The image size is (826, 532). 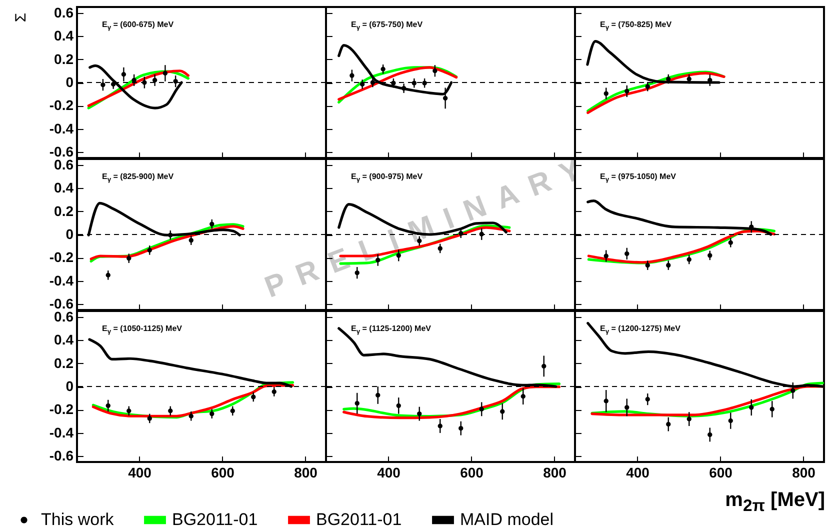 What do you see at coordinates (775, 502) in the screenshot?
I see `x-axis-title: m$_{2π}$ [MeV]` at bounding box center [775, 502].